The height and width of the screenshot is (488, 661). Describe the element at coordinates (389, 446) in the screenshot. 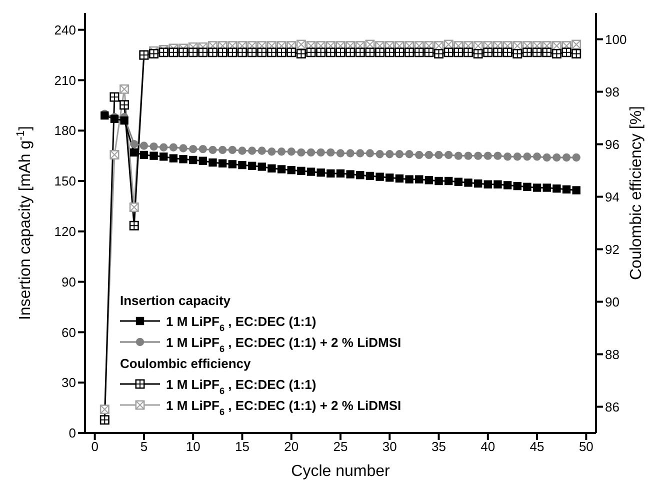

I see `x-tick-label: 30` at that location.